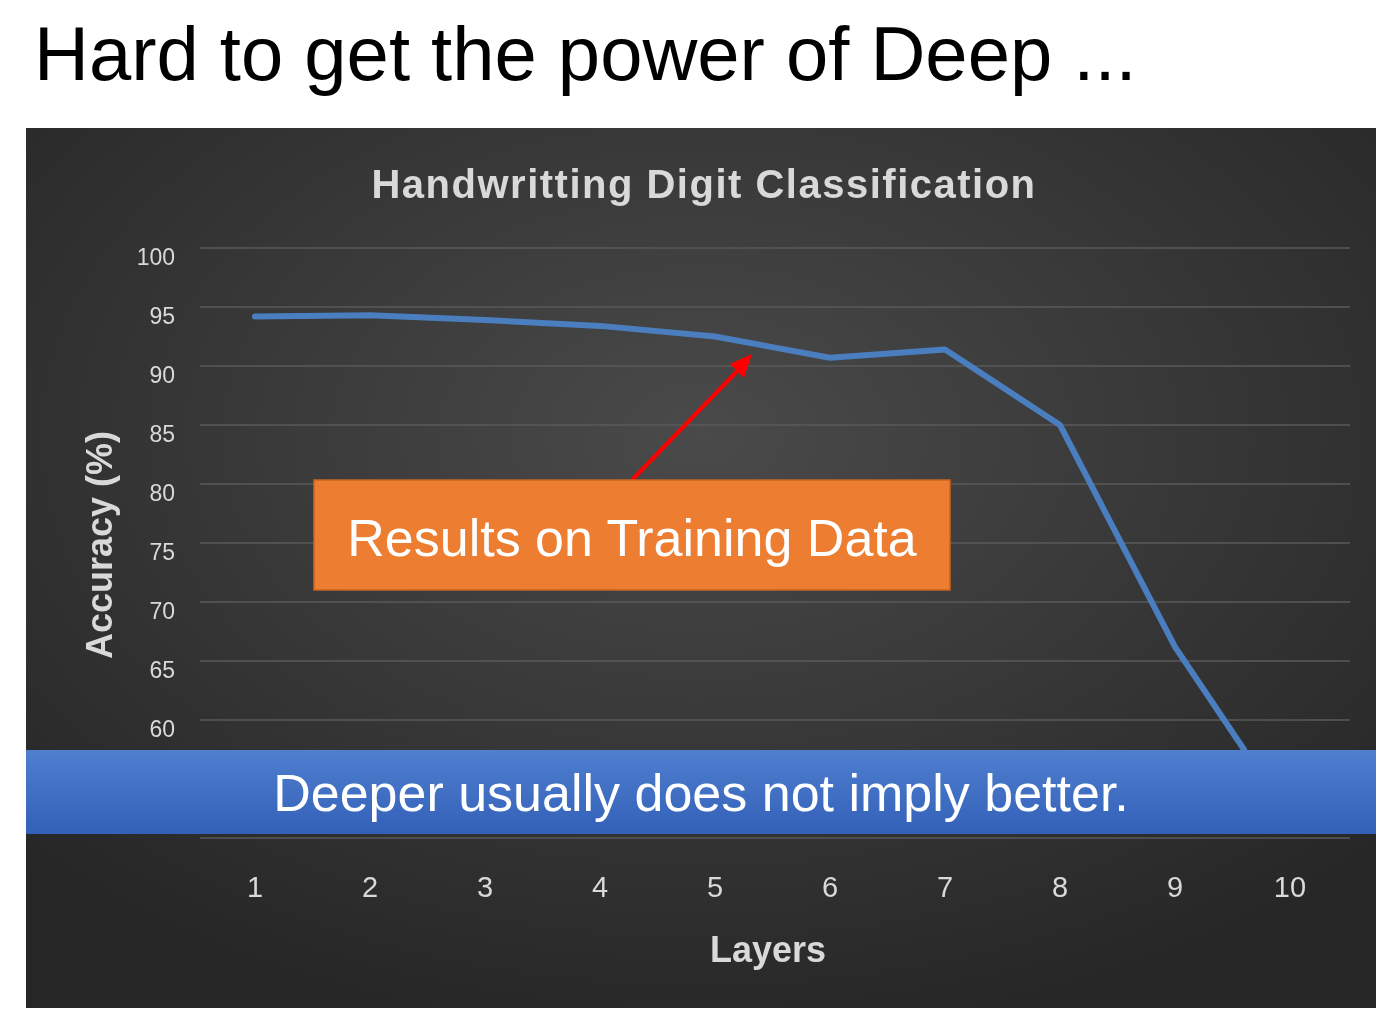  Describe the element at coordinates (704, 184) in the screenshot. I see `chart-subtitle: Handwritting Digit Classification` at that location.